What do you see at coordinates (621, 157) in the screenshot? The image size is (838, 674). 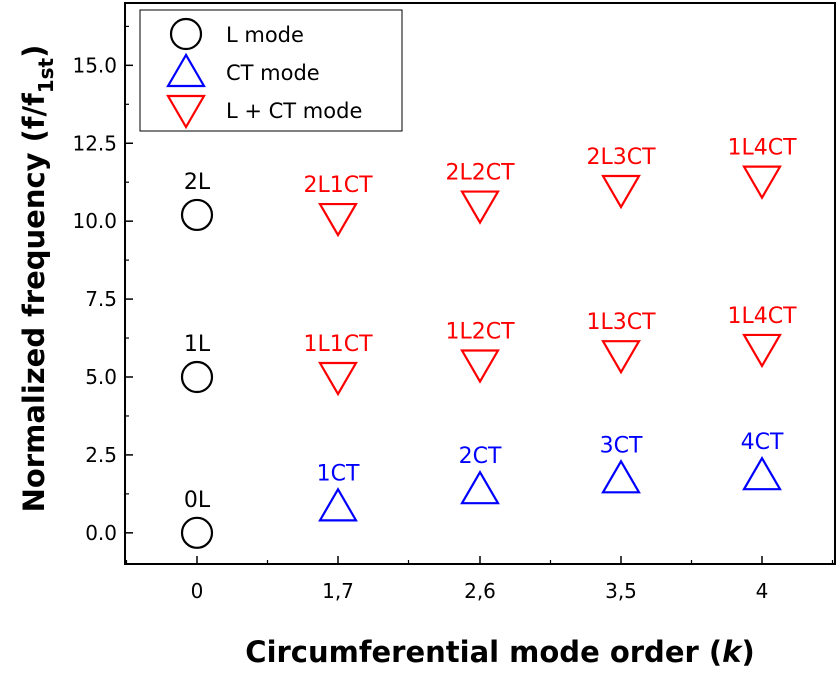 I see `point-label: 2L3CT` at bounding box center [621, 157].